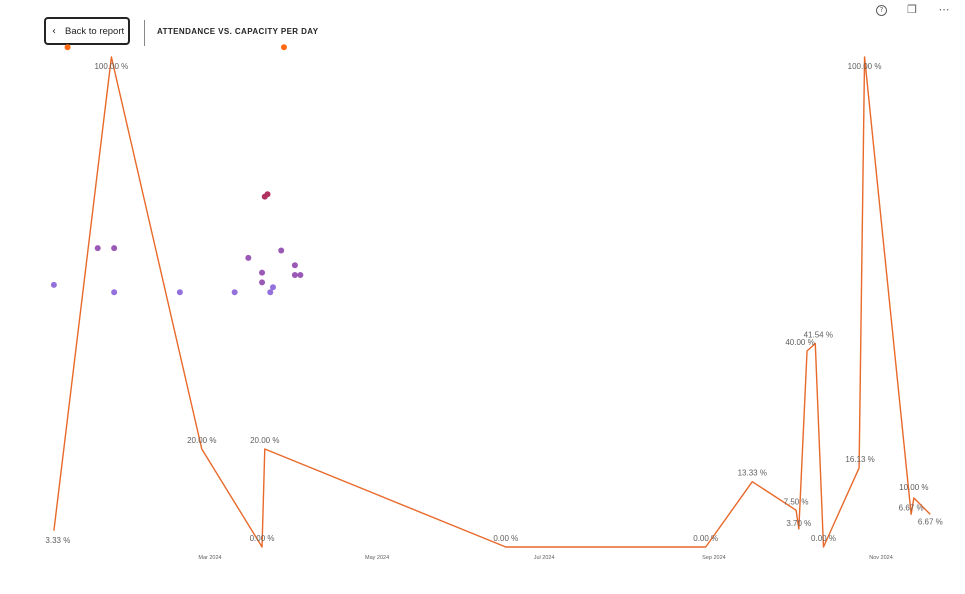  I want to click on data-label: 7.50 %, so click(796, 501).